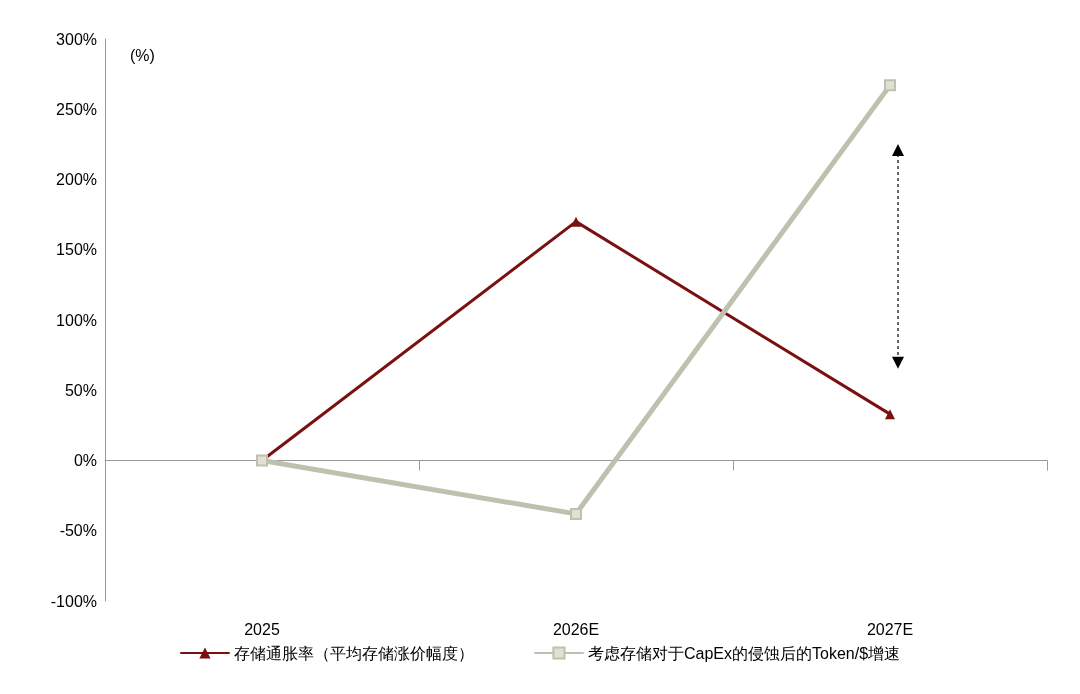 This screenshot has width=1080, height=694. I want to click on legend-label: 考虑存储对于CapEx的侵蚀后的Token/$增速, so click(744, 653).